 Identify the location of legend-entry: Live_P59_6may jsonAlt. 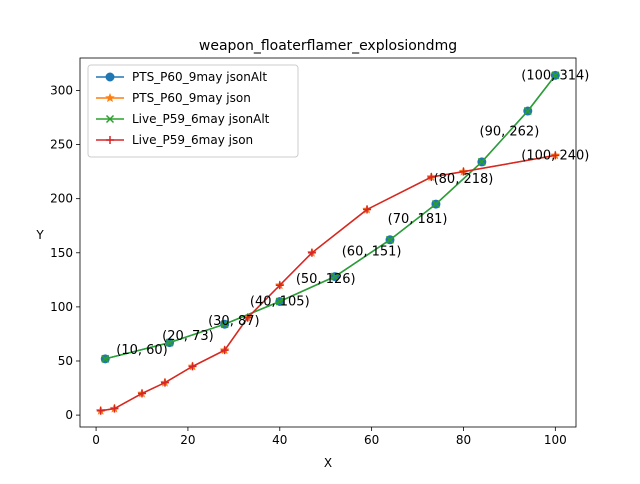
(183, 119).